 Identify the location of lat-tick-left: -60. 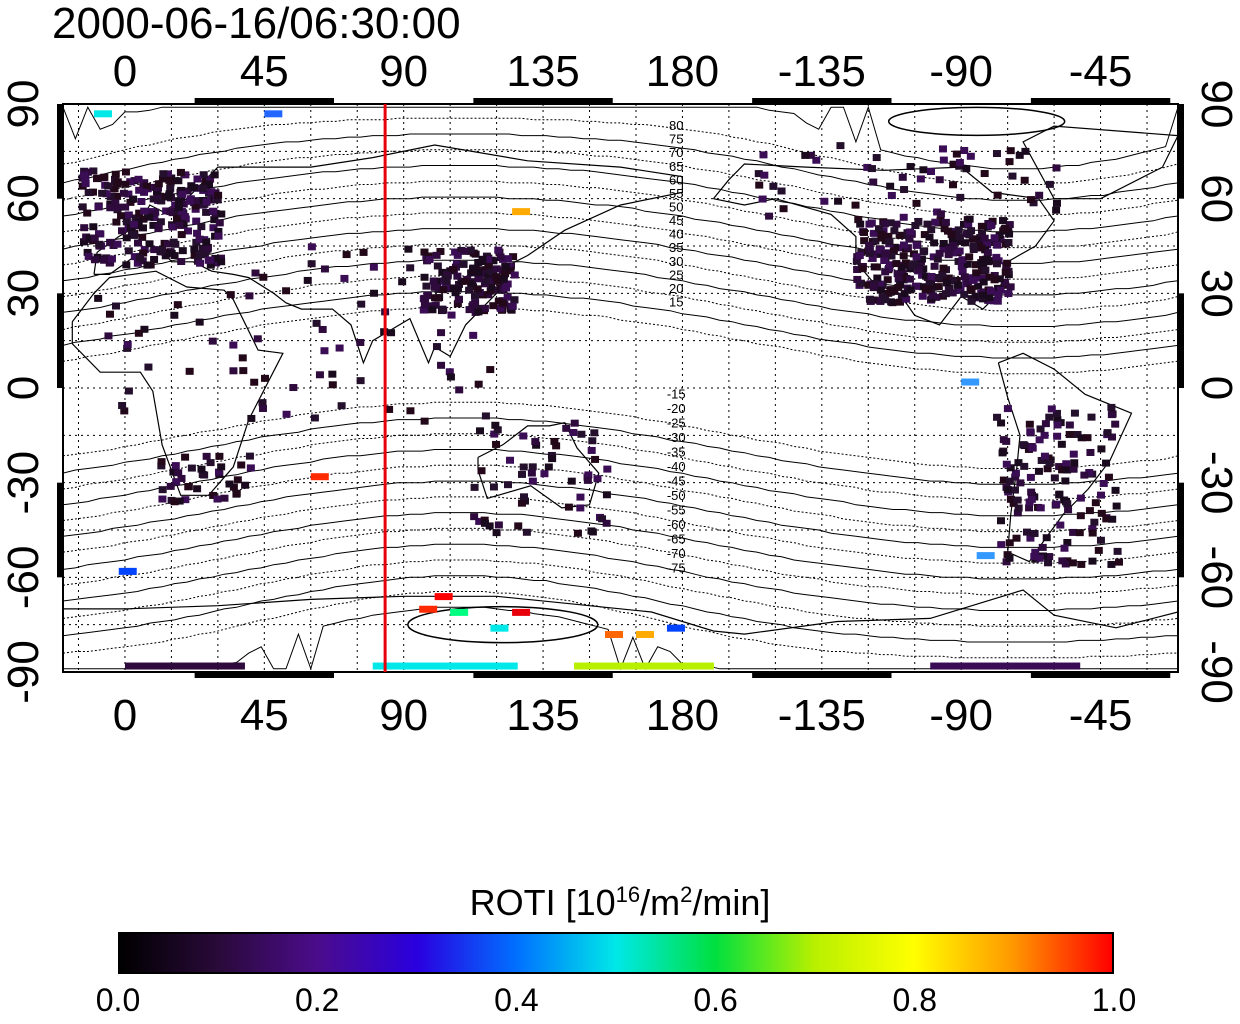
(24, 578).